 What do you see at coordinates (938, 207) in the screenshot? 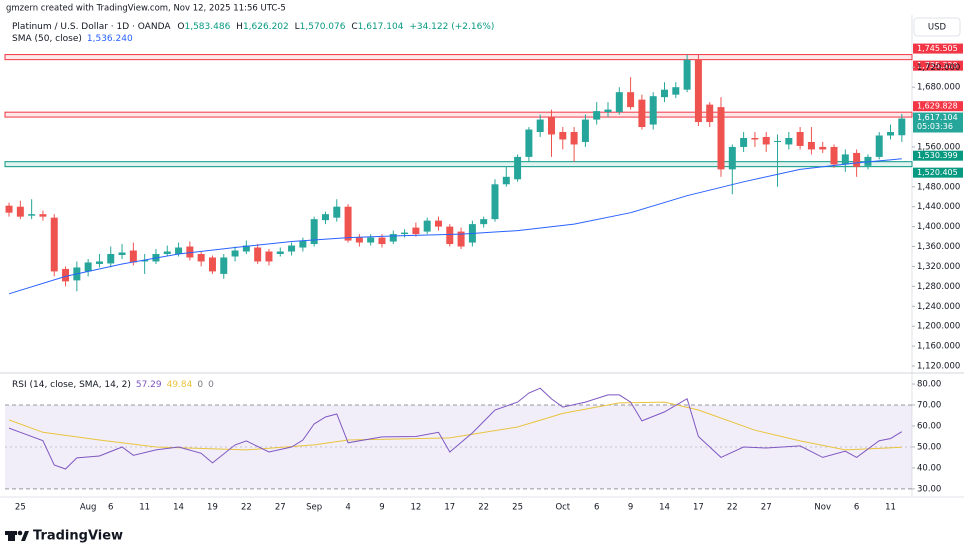
I see `y-tick-label: 1,440.000` at bounding box center [938, 207].